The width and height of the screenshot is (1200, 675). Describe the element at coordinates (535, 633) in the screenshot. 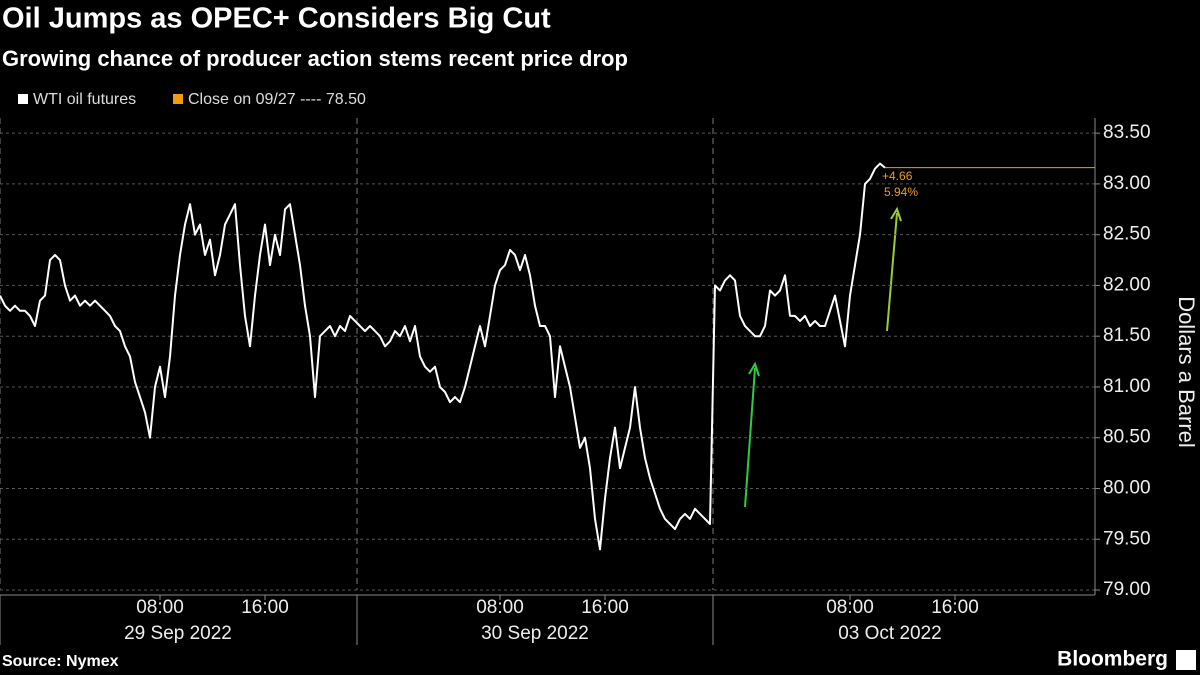

I see `x-group-label: 30 Sep 2022` at that location.